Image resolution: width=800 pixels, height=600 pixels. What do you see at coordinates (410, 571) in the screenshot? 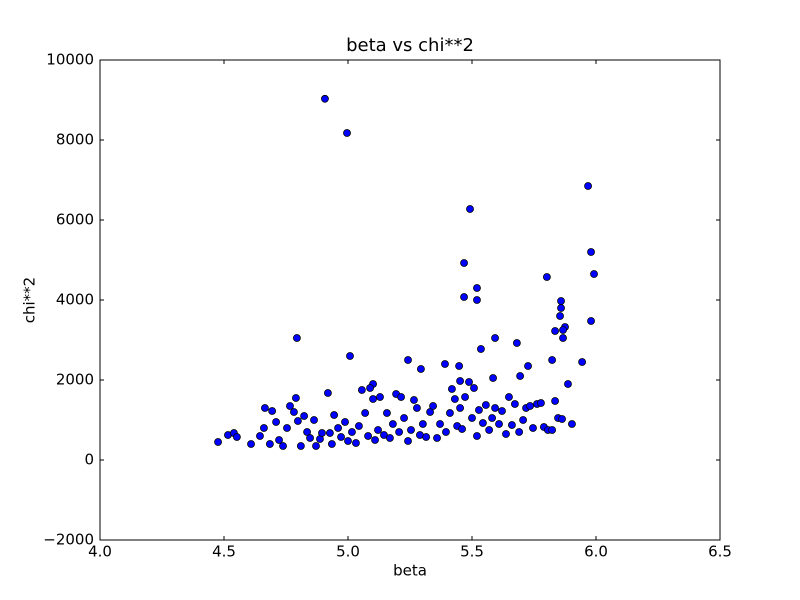
I see `x-axis-label: beta` at bounding box center [410, 571].